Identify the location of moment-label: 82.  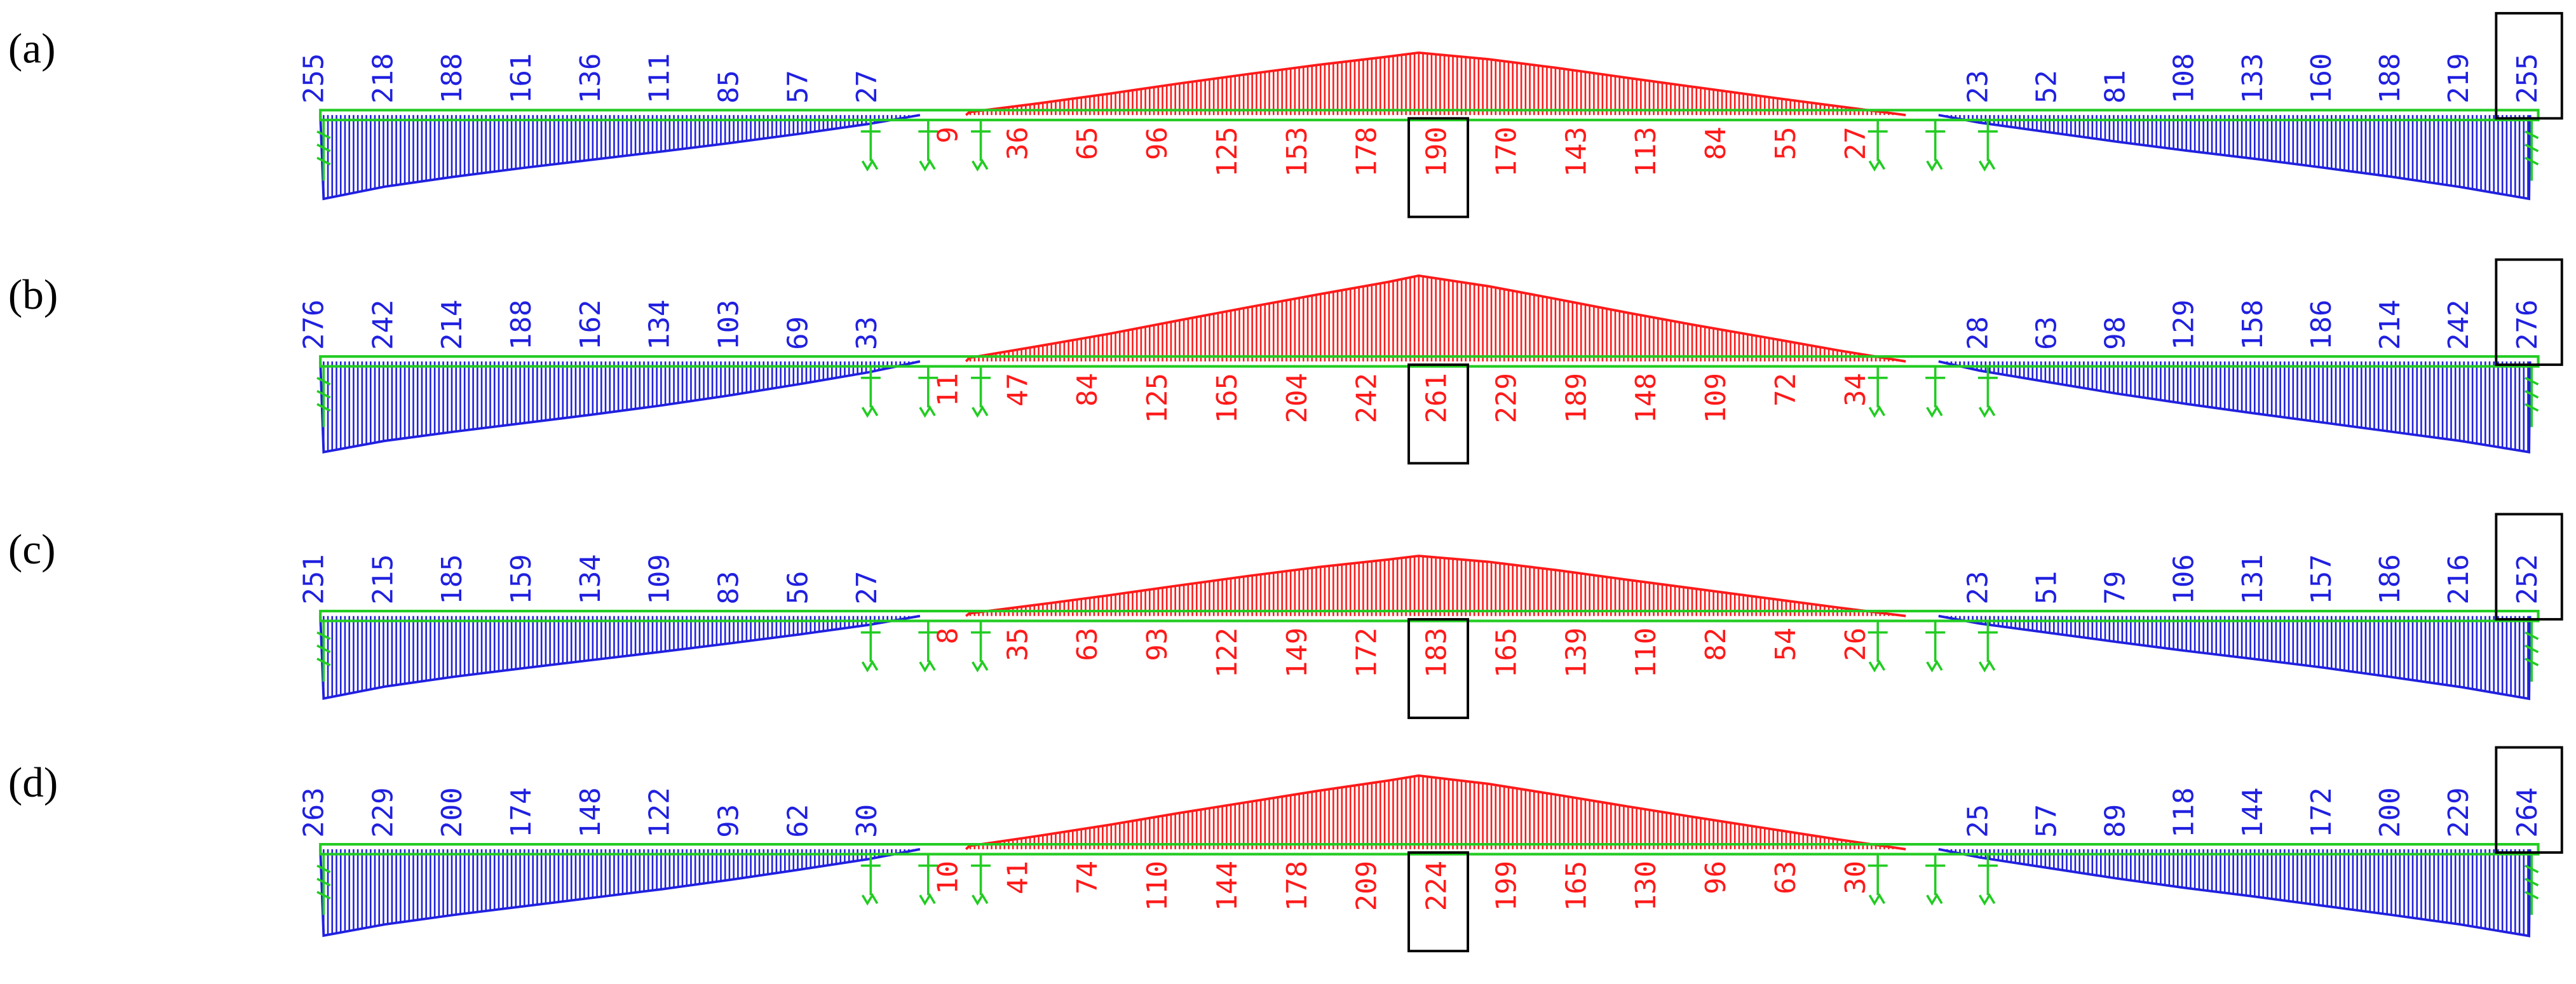
(1716, 644).